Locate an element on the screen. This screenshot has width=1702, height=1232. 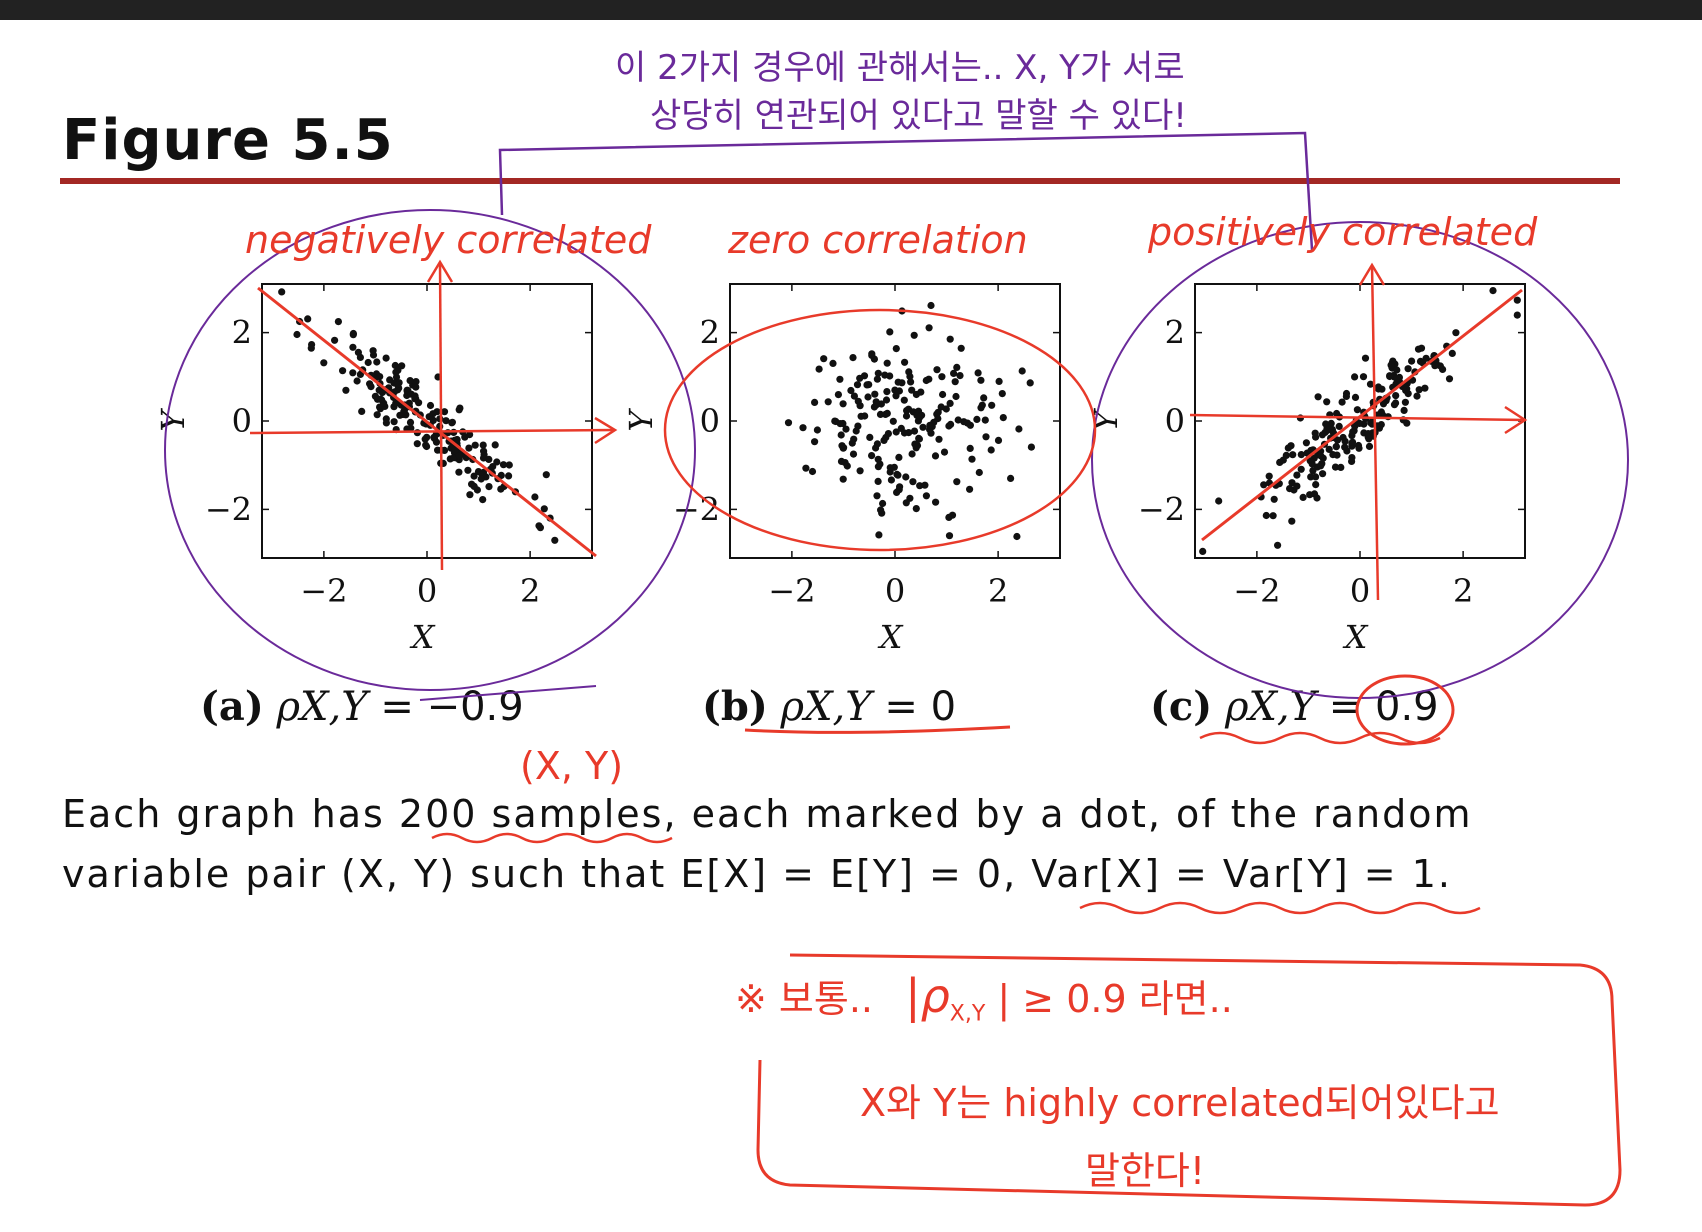
title-rule is located at coordinates (840, 181).